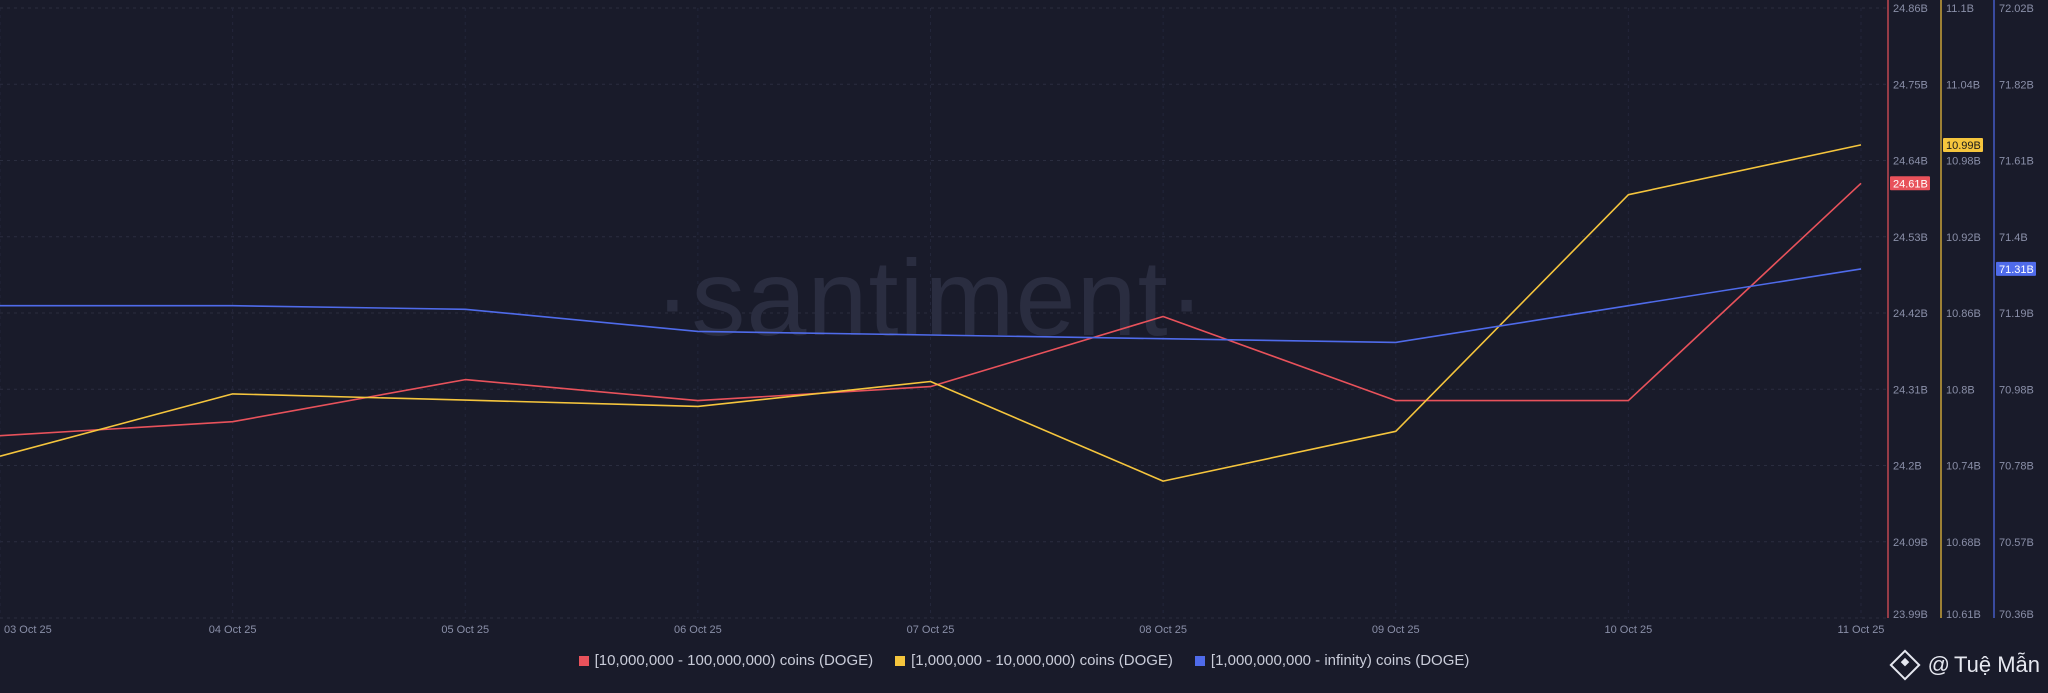 The image size is (2048, 693). What do you see at coordinates (2016, 615) in the screenshot?
I see `y-axis-tick-label: 70.36B` at bounding box center [2016, 615].